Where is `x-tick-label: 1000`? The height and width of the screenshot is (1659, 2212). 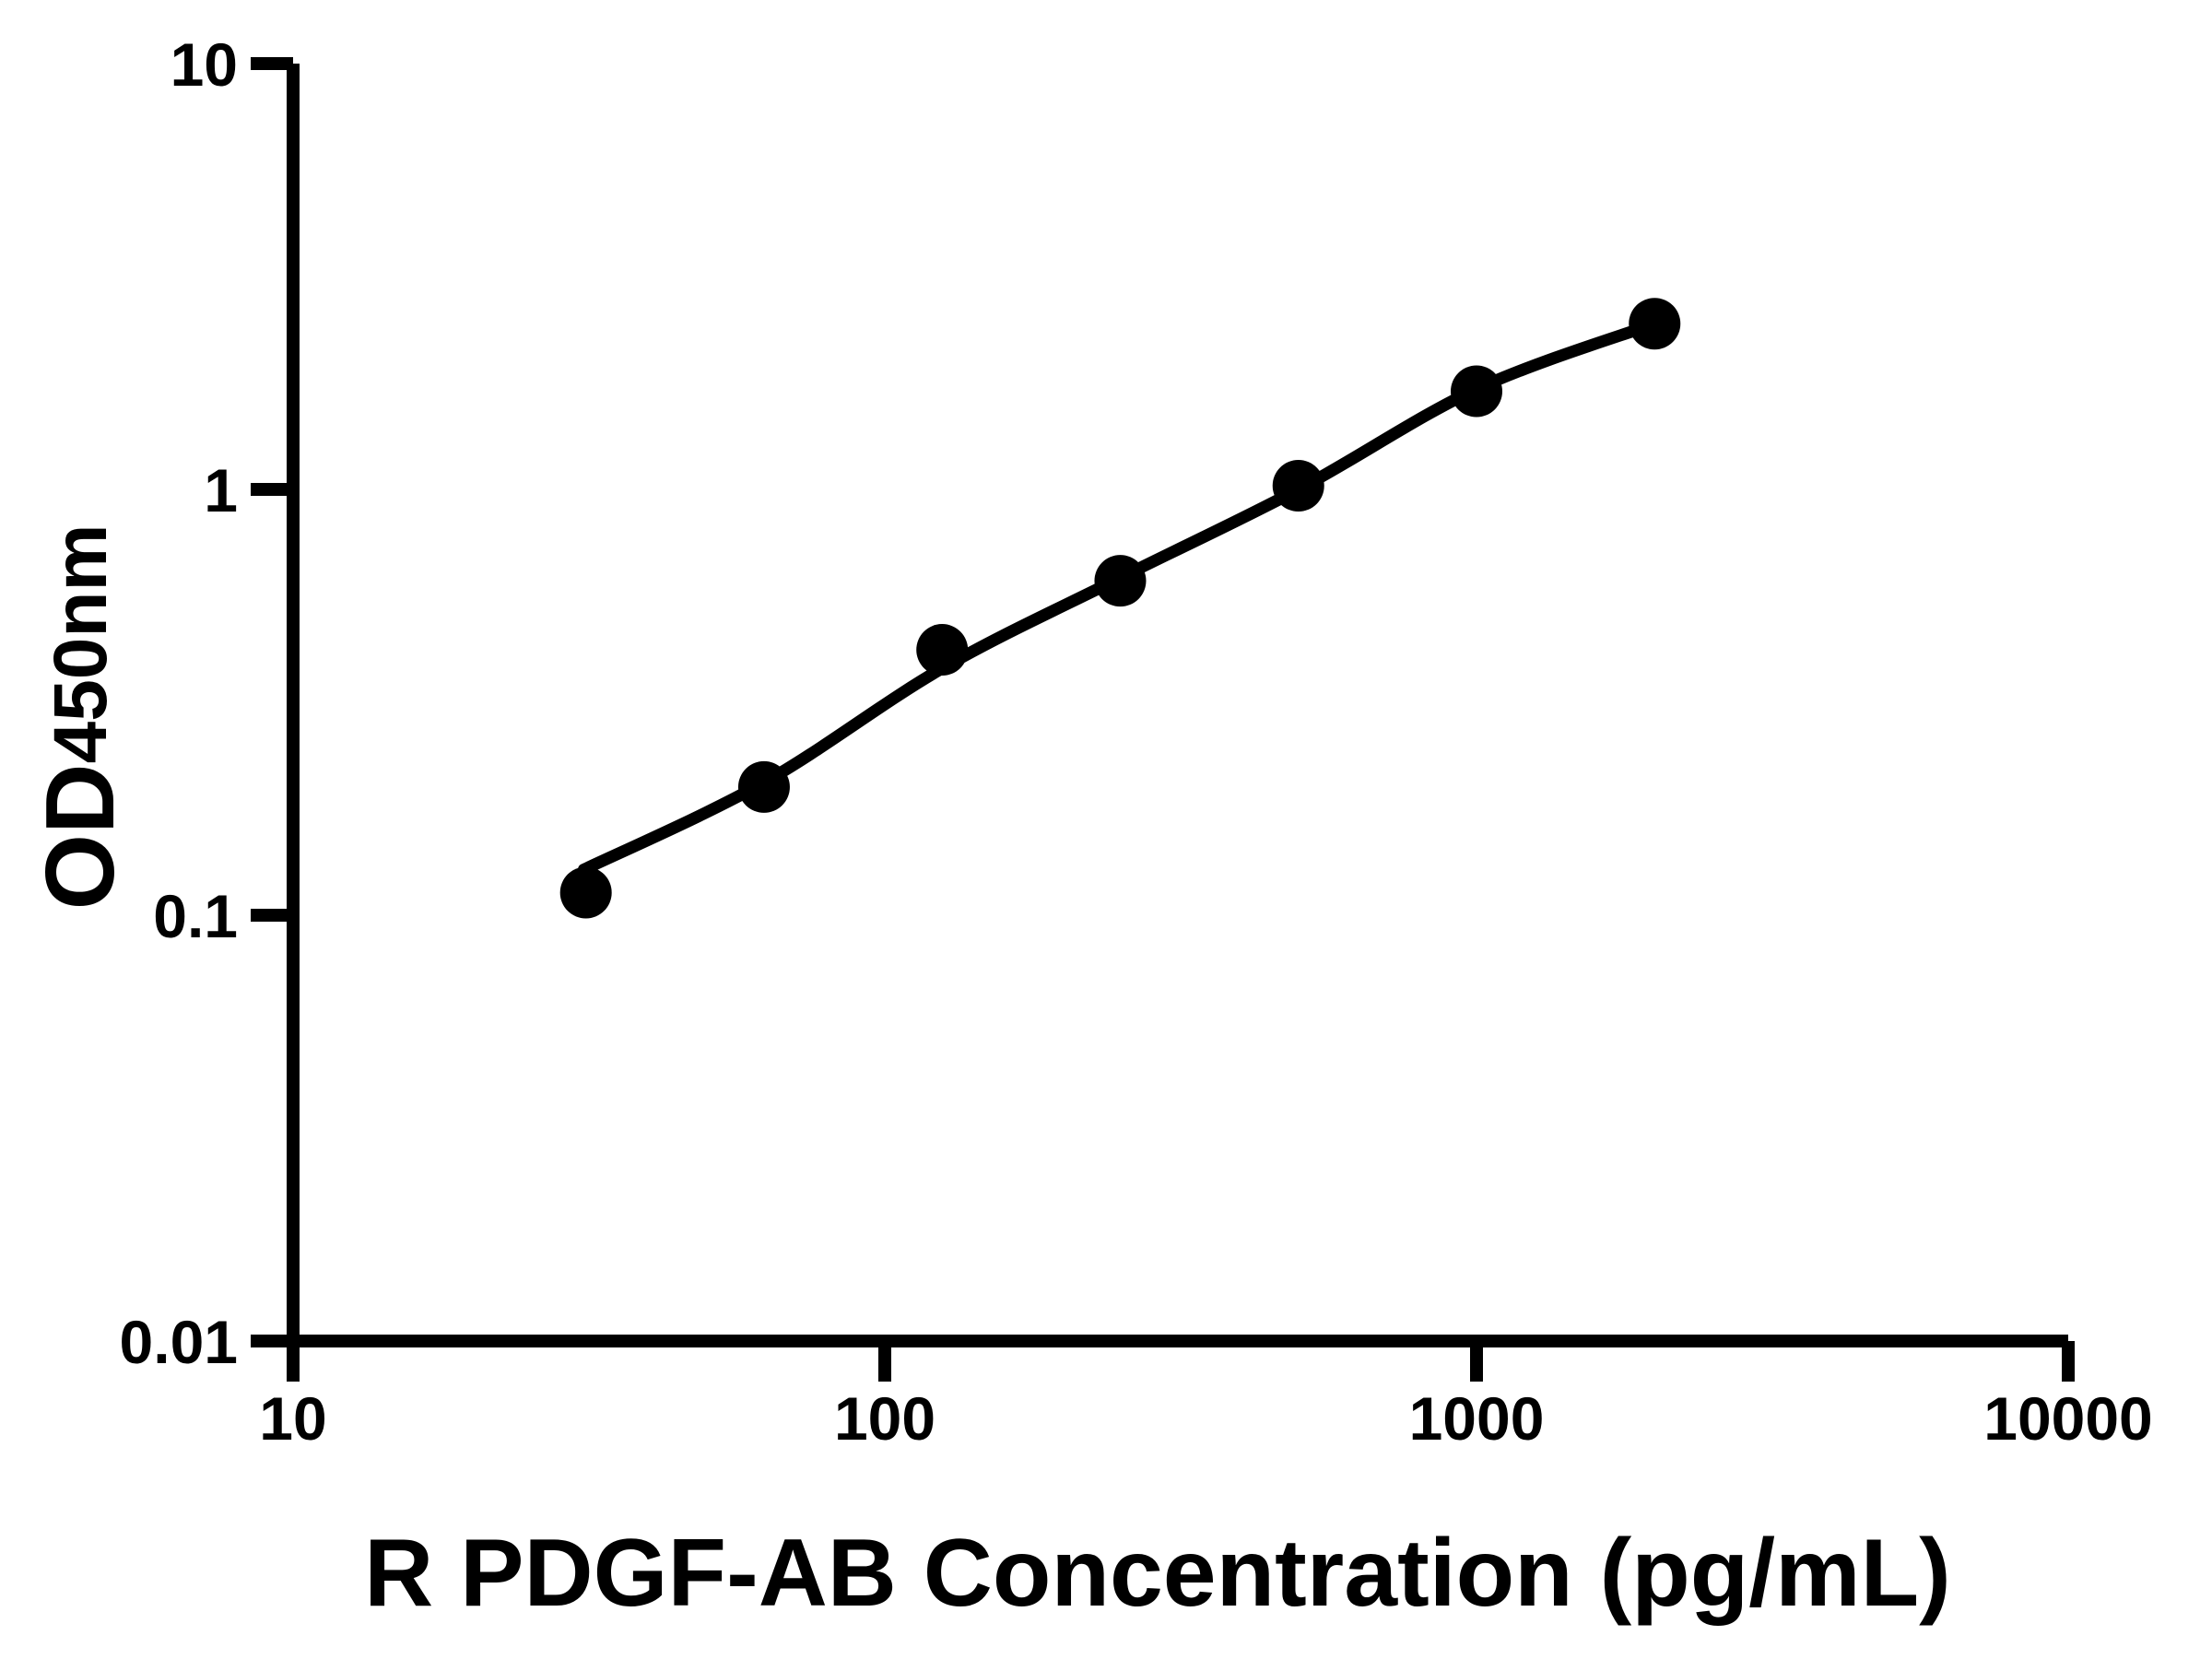
x-tick-label: 1000 is located at coordinates (1477, 1418).